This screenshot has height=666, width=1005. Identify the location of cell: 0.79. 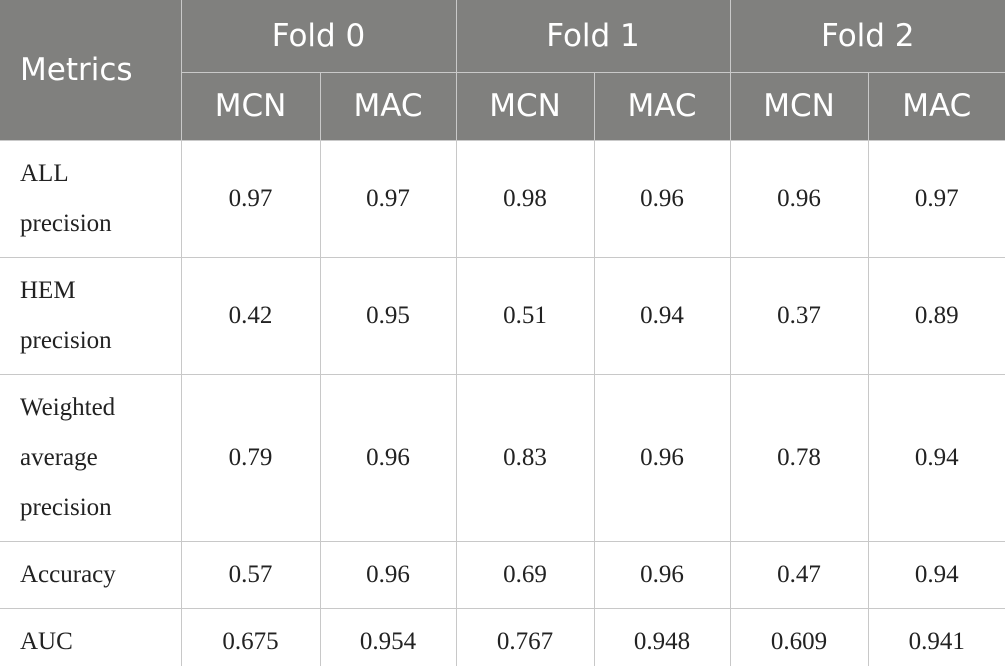
(250, 457).